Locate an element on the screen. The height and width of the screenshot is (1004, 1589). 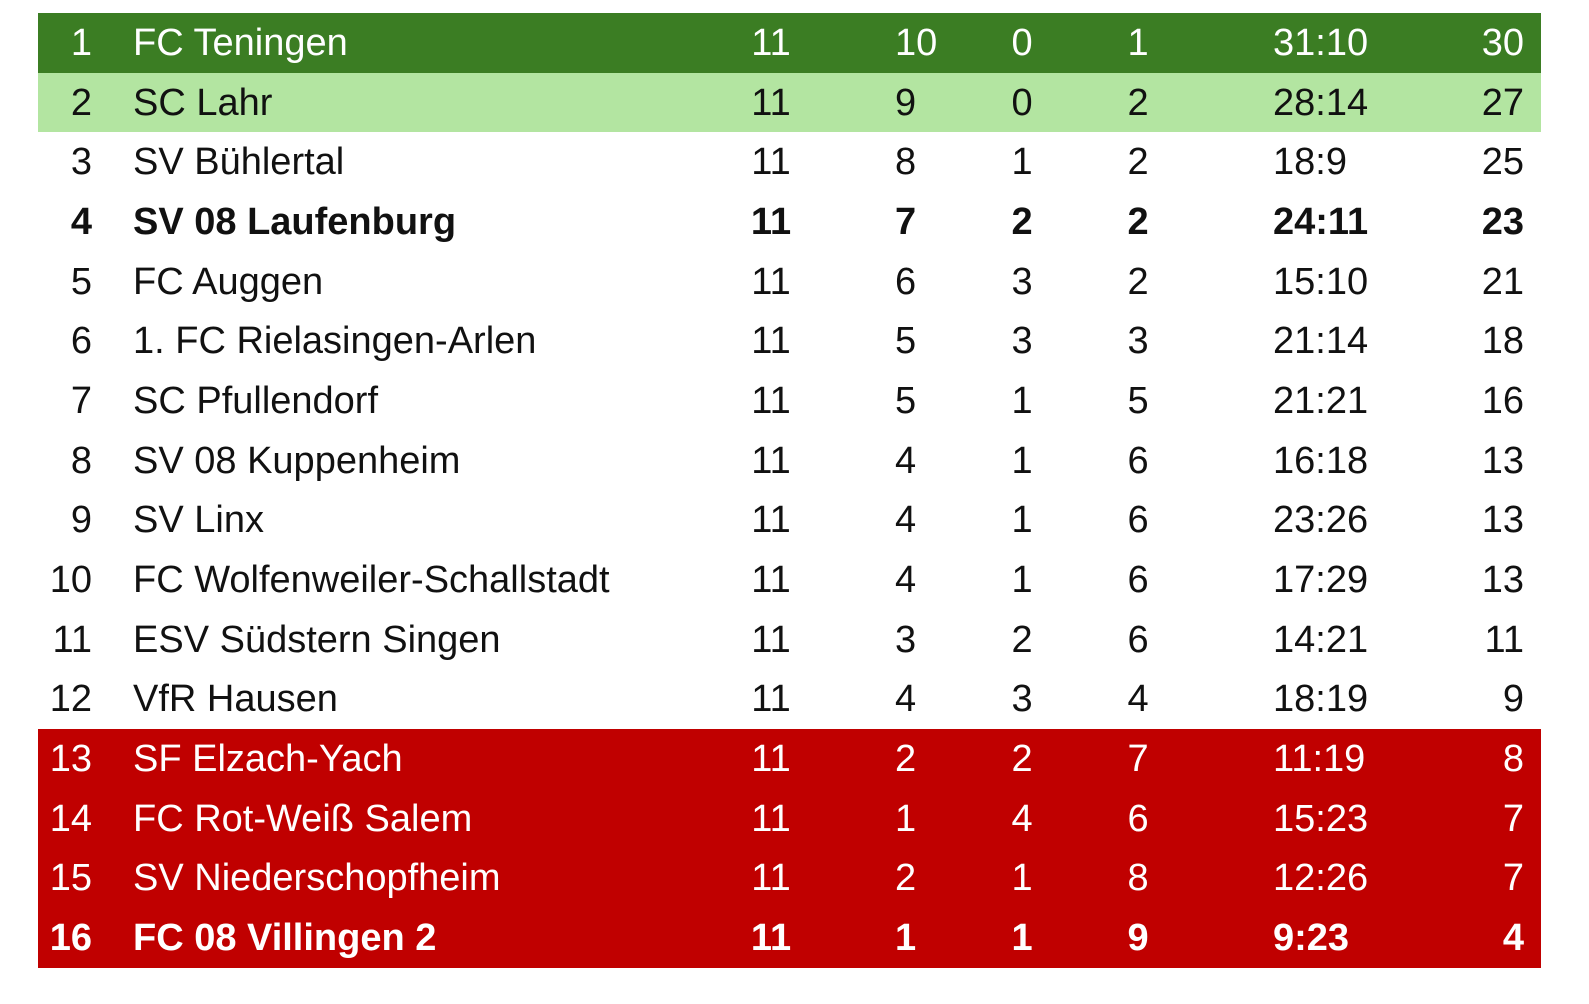
cell-w: 3 is located at coordinates (906, 639).